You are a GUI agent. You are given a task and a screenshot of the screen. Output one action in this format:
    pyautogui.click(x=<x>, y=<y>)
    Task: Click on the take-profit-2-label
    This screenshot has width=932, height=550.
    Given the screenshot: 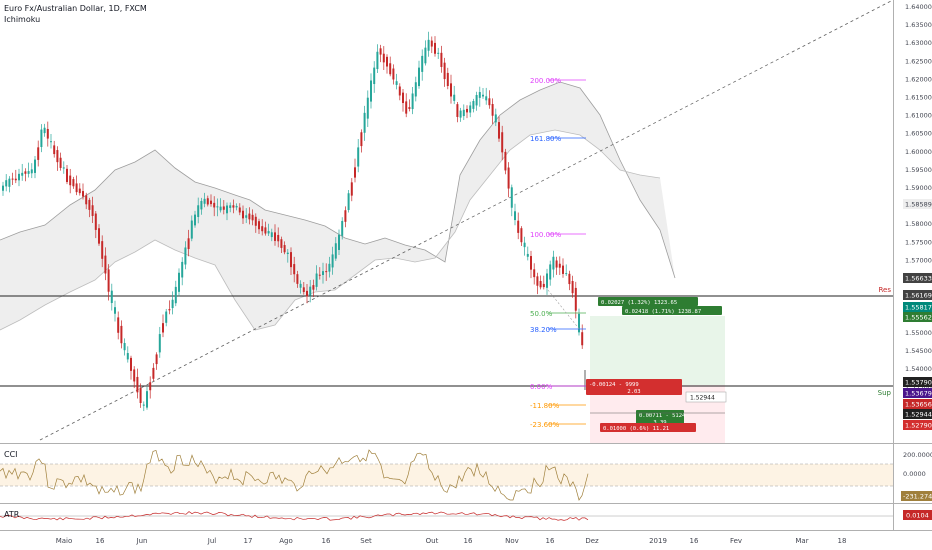 What is the action you would take?
    pyautogui.click(x=672, y=310)
    